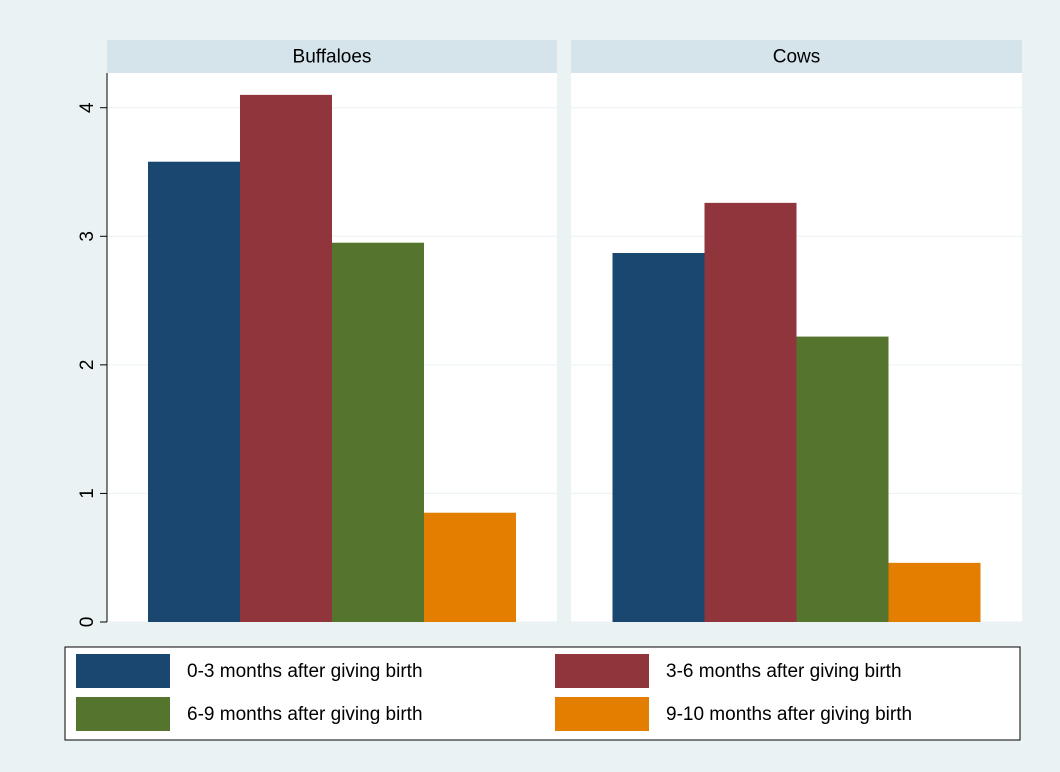 This screenshot has width=1060, height=772. Describe the element at coordinates (784, 671) in the screenshot. I see `legend-label: 3-6 months after giving birth` at that location.